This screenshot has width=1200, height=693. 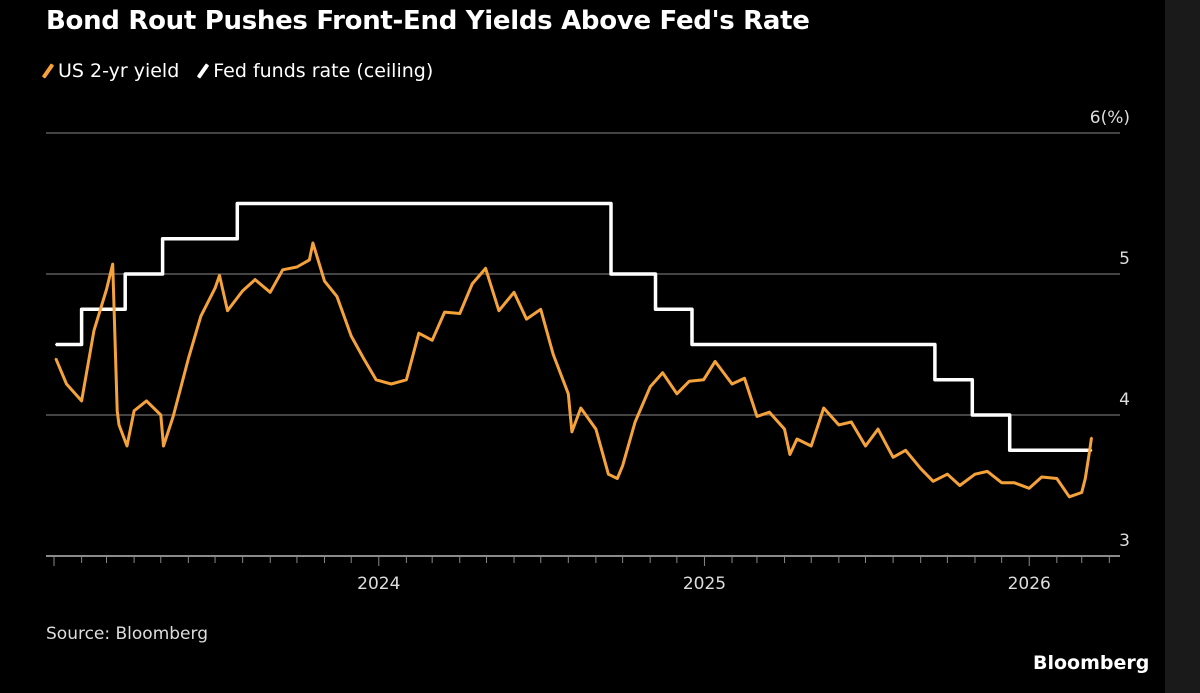 I want to click on y-tick-label: 4, so click(x=1124, y=400).